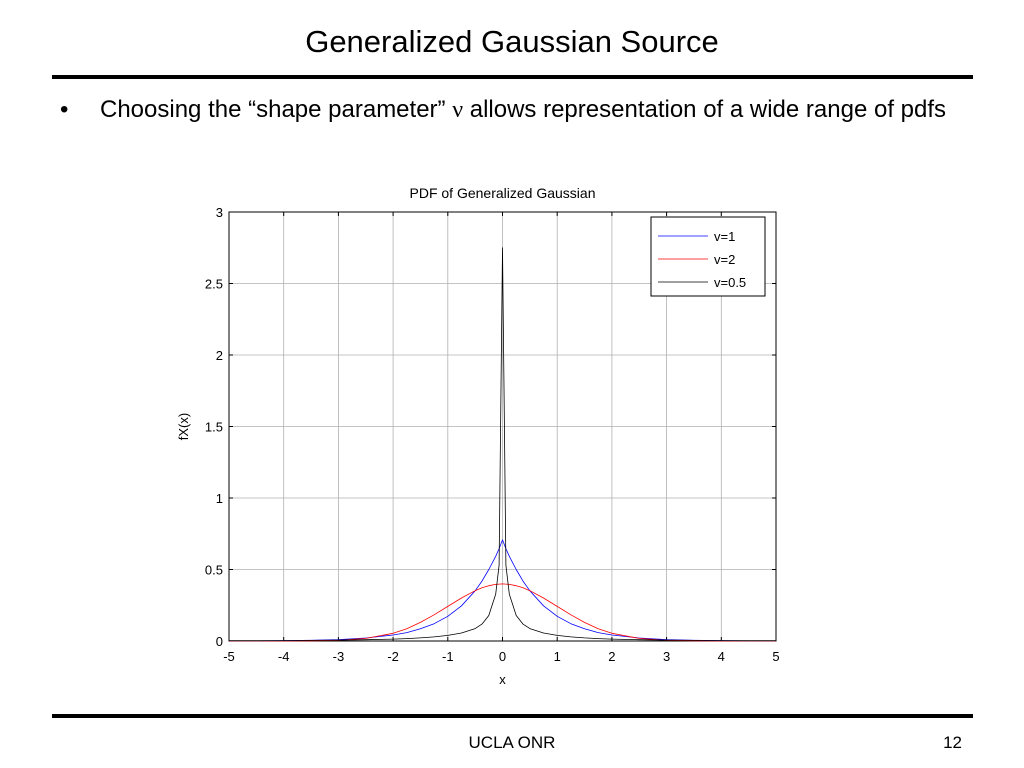  What do you see at coordinates (512, 41) in the screenshot?
I see `slide-title: Generalized Gaussian Source` at bounding box center [512, 41].